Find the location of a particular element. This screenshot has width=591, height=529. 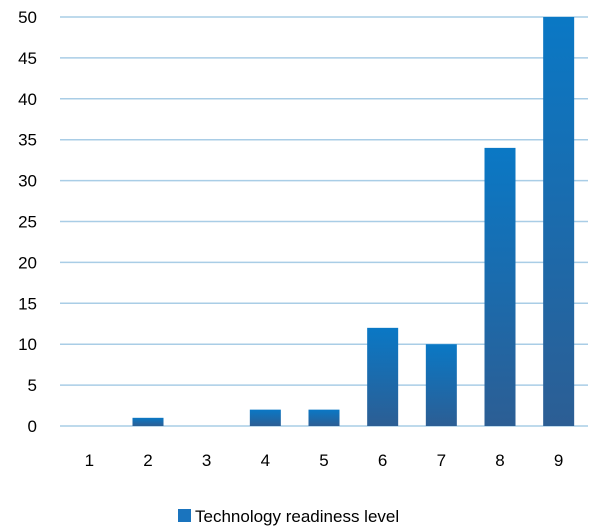

legend-swatch is located at coordinates (184, 515).